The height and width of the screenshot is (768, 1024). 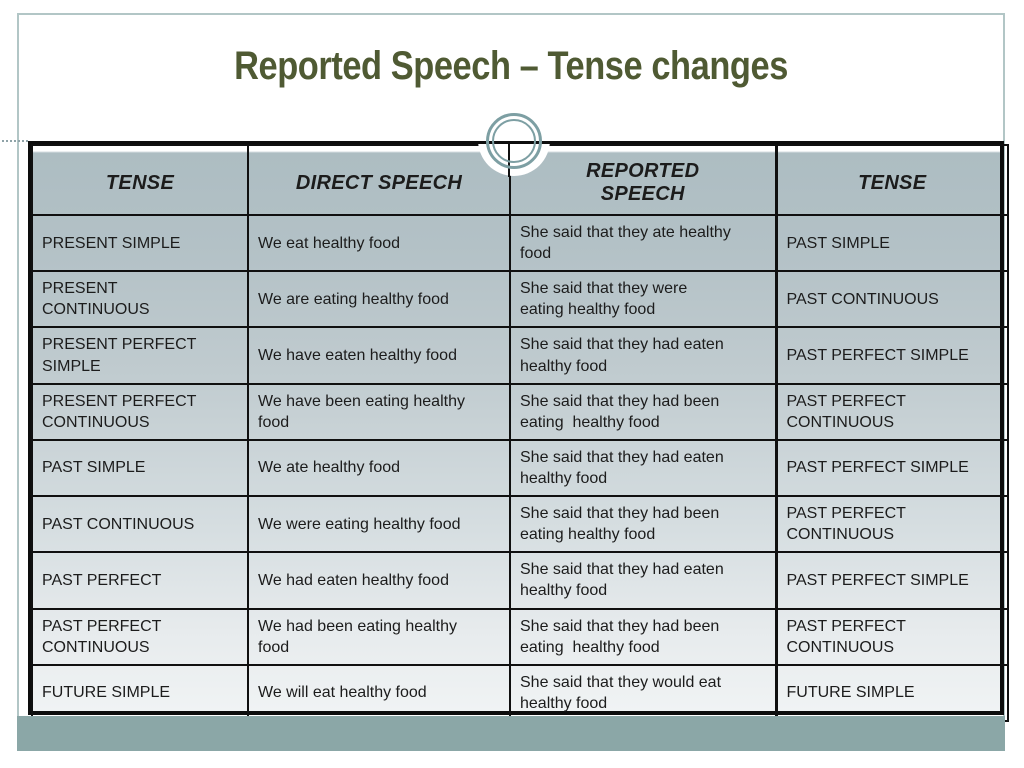 I want to click on column-header-reported-speech: REPORTED SPEECH, so click(x=643, y=180).